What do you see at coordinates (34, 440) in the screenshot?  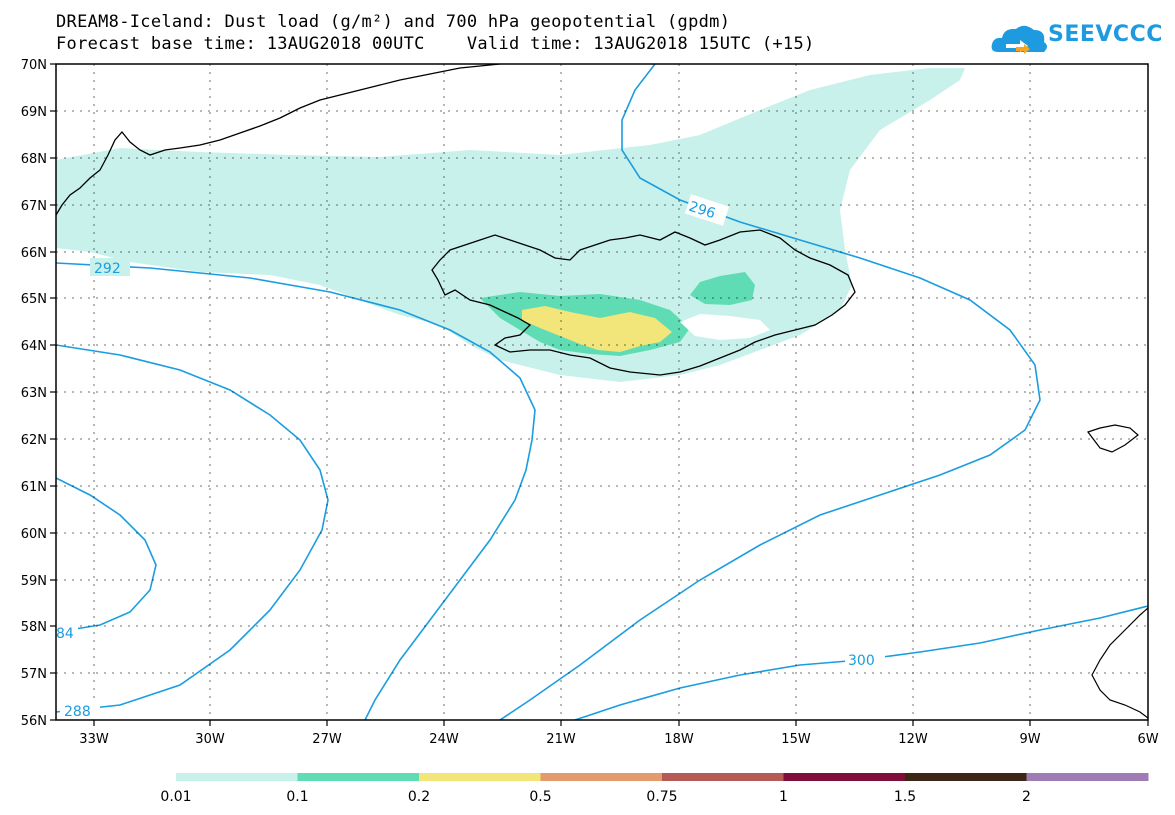 I see `lat-label: 62N` at bounding box center [34, 440].